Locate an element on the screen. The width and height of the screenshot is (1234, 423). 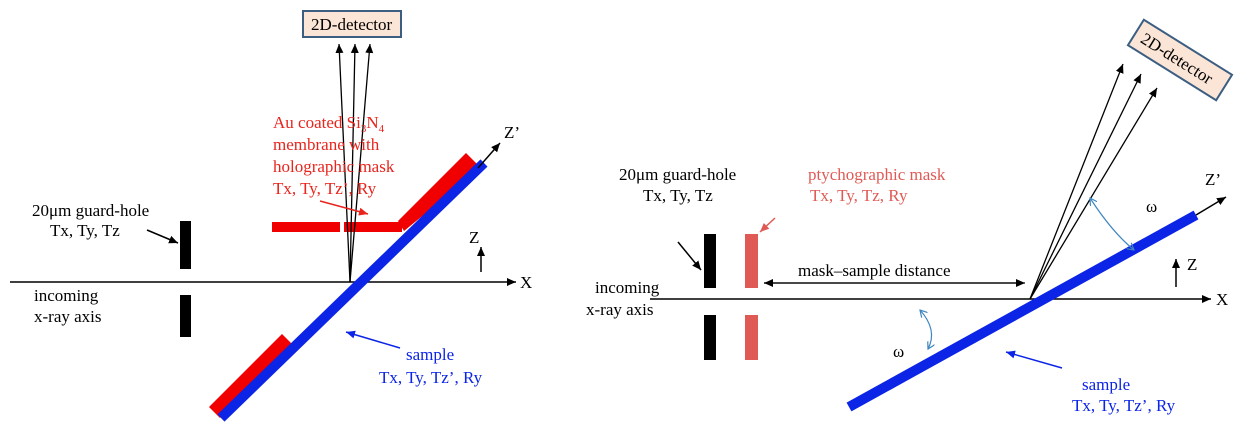
left-mask-line2: membrane with is located at coordinates (326, 144).